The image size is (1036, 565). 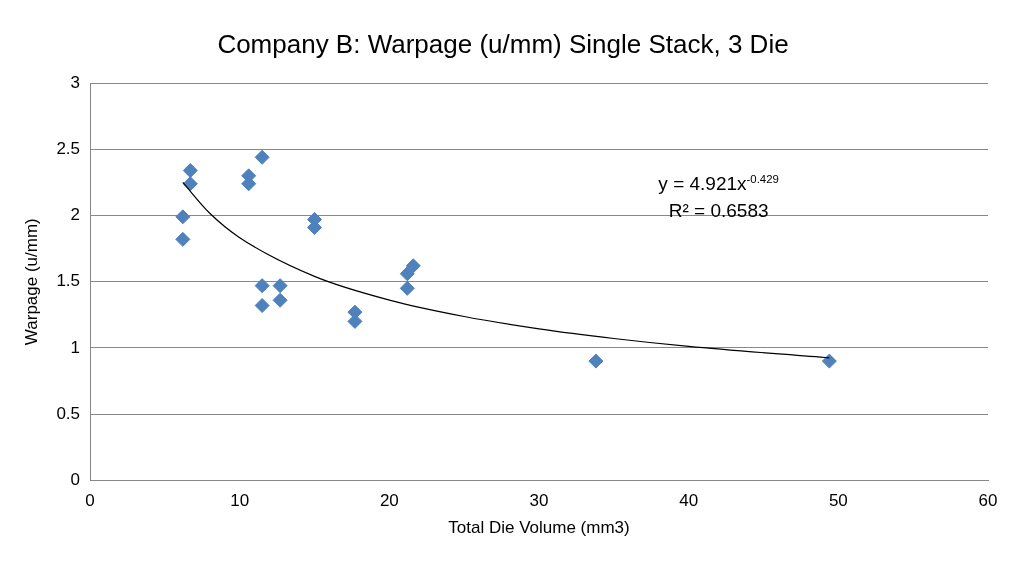 I want to click on y-tick-label: 2, so click(x=75, y=215).